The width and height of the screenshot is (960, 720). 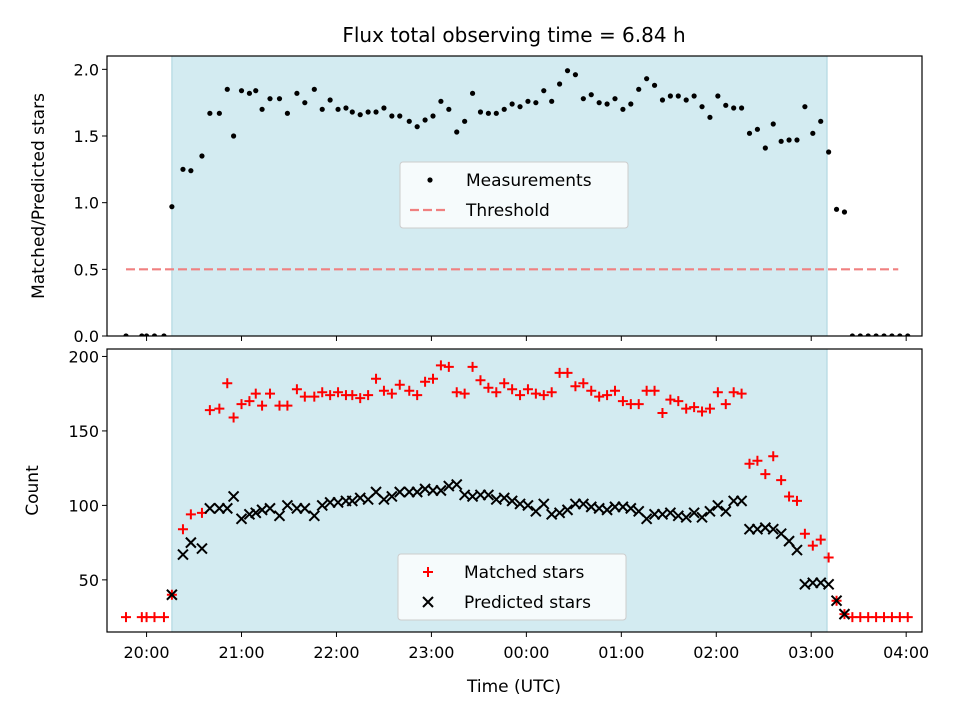 What do you see at coordinates (513, 687) in the screenshot?
I see `x-axis-label: Time (UTC)` at bounding box center [513, 687].